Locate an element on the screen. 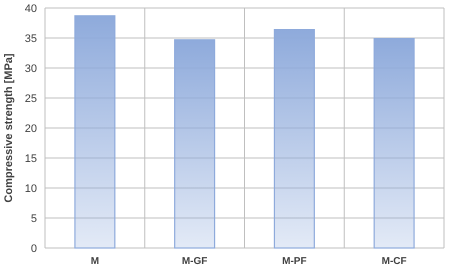  x-tick-label: M-PF is located at coordinates (294, 261).